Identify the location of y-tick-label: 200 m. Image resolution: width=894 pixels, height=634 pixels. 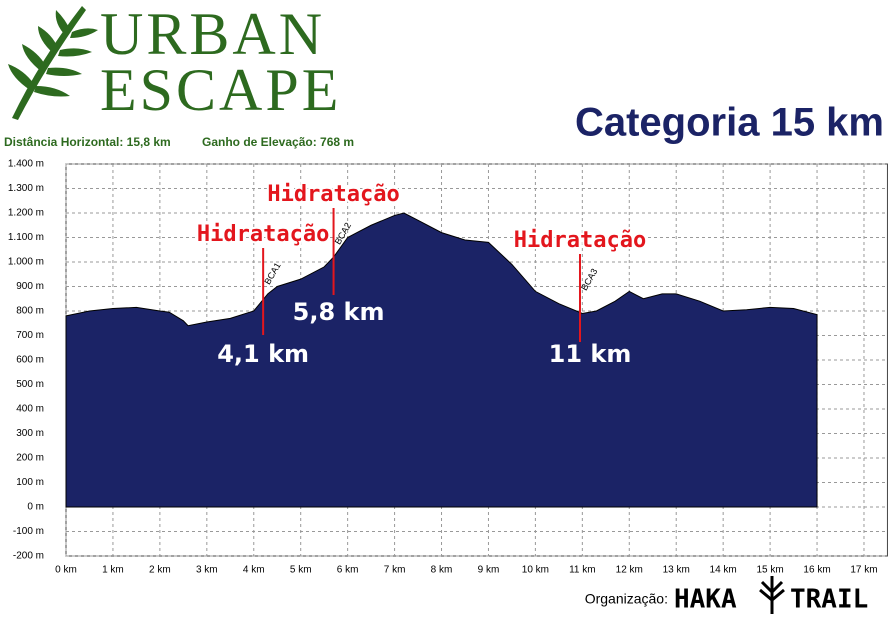
(30, 458).